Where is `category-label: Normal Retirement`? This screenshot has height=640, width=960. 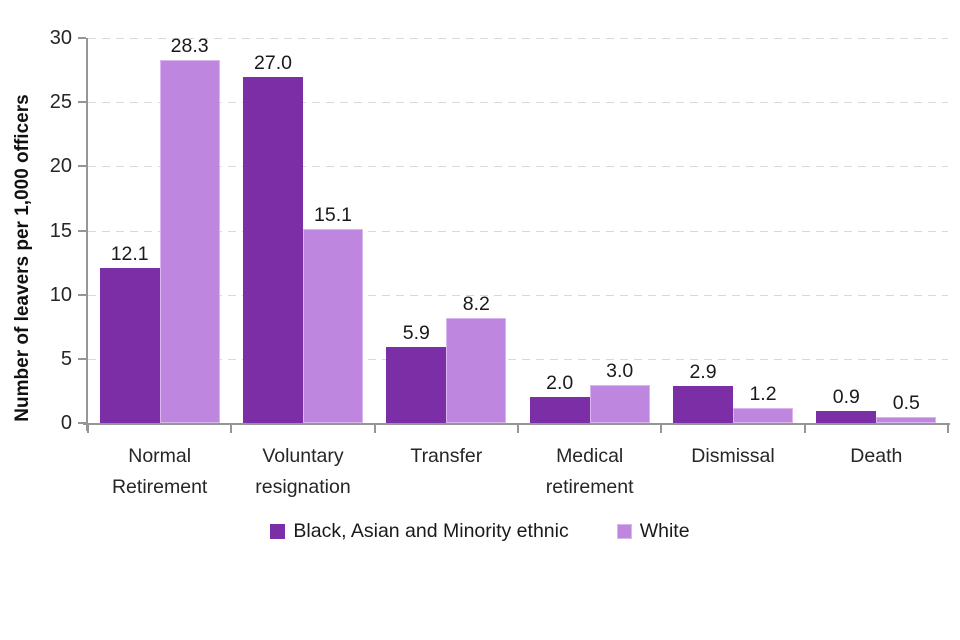
category-label: Normal Retirement is located at coordinates (159, 471).